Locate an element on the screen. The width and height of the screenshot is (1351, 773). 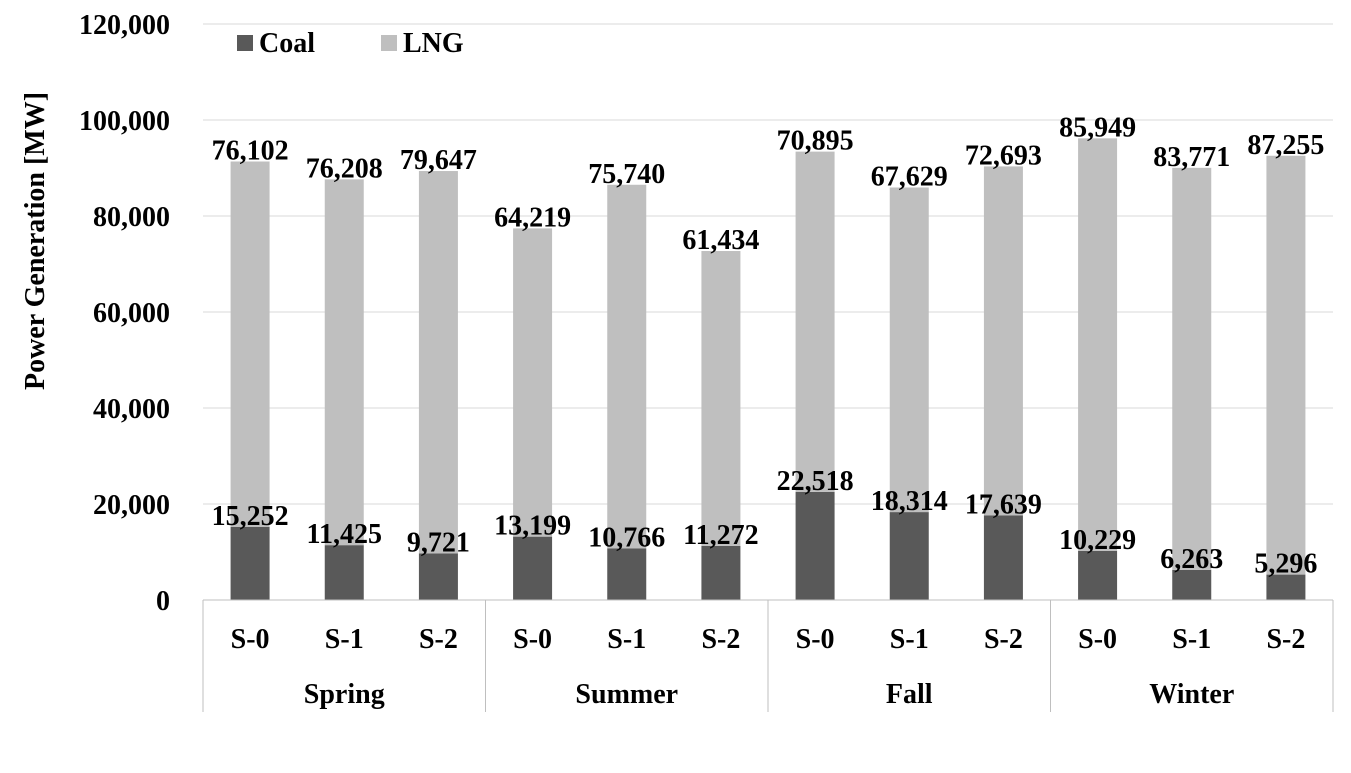
y-axis-title: Power Generation [MW] is located at coordinates (35, 241).